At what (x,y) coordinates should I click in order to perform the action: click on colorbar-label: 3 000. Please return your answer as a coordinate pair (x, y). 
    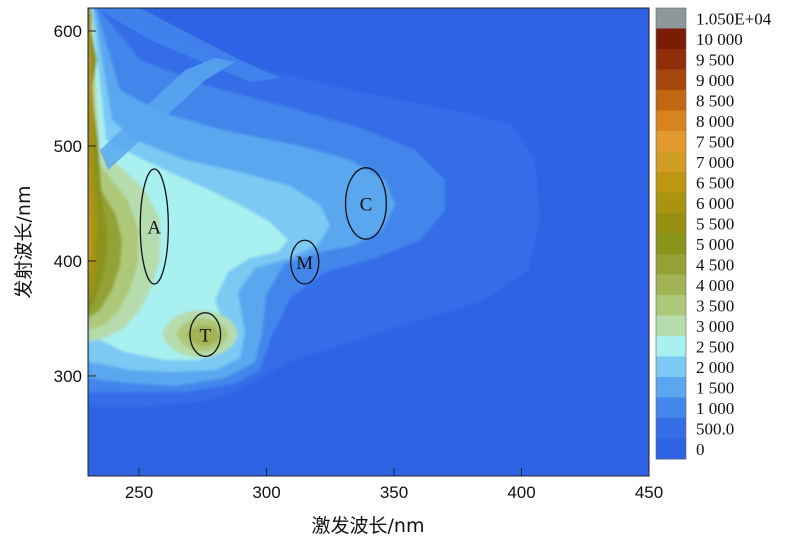
    Looking at the image, I should click on (715, 326).